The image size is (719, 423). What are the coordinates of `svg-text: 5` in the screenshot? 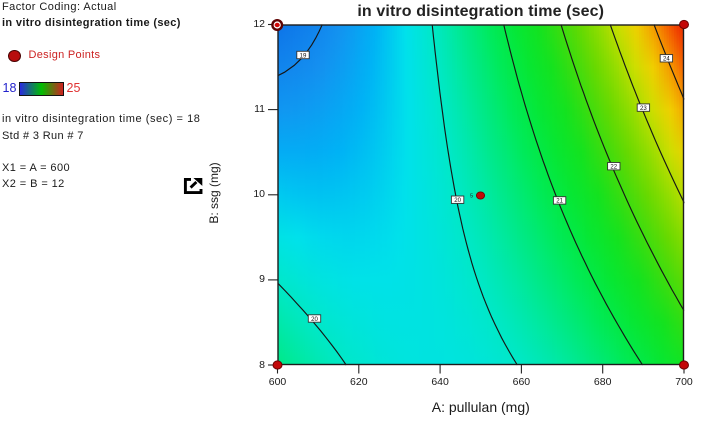 It's located at (471, 197).